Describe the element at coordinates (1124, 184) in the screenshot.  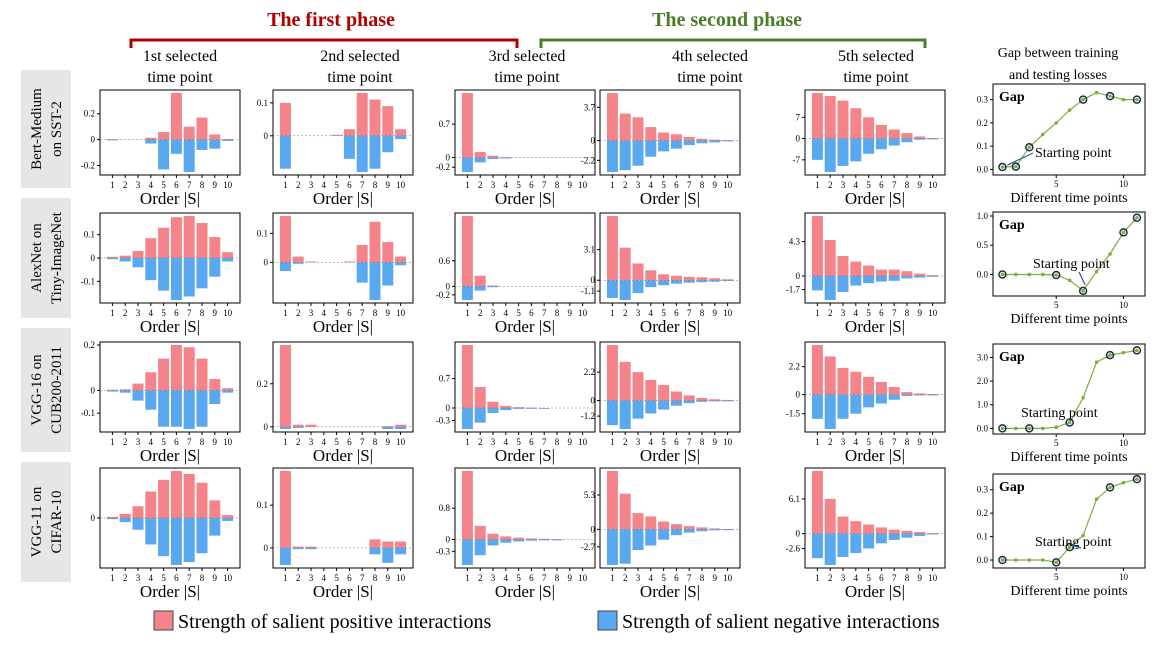
I see `gap-x-tick-label: 10` at that location.